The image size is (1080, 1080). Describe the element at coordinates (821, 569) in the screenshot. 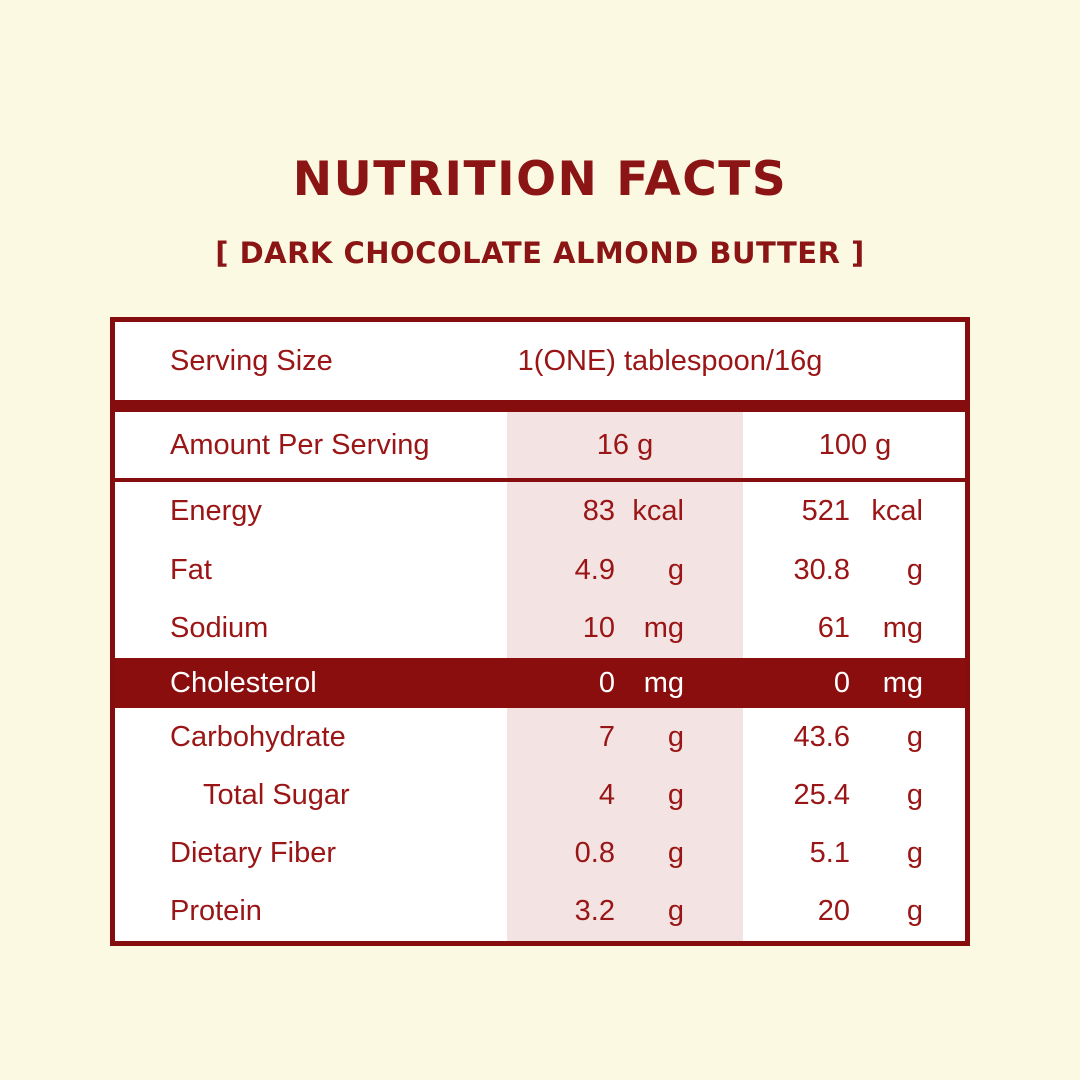

I see `value-per-100g: 30.8` at that location.